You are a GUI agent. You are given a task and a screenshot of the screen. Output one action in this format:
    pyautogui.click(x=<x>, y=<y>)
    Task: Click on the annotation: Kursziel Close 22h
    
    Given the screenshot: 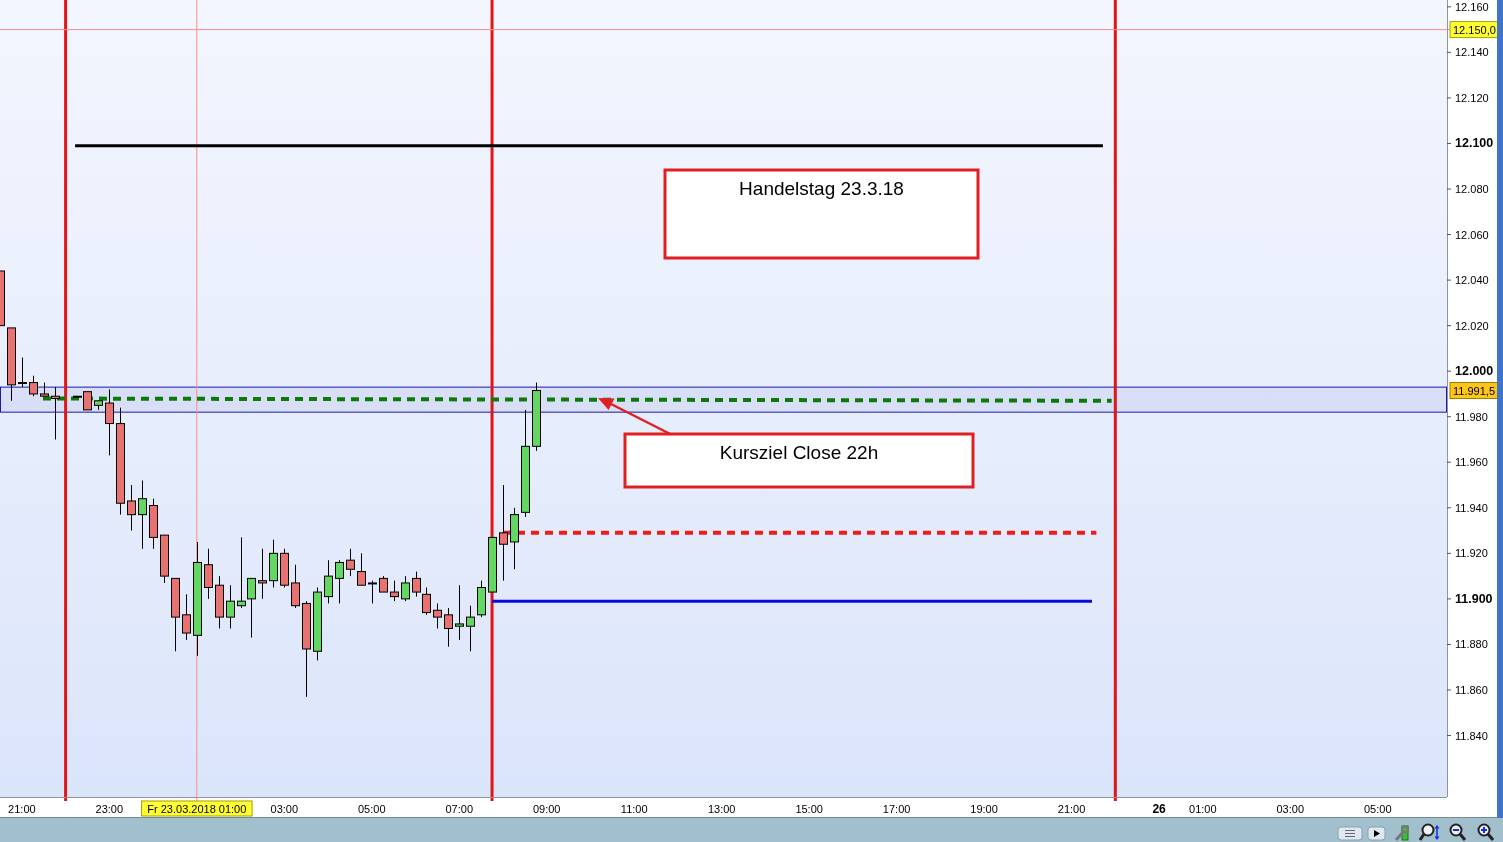 What is the action you would take?
    pyautogui.click(x=799, y=452)
    